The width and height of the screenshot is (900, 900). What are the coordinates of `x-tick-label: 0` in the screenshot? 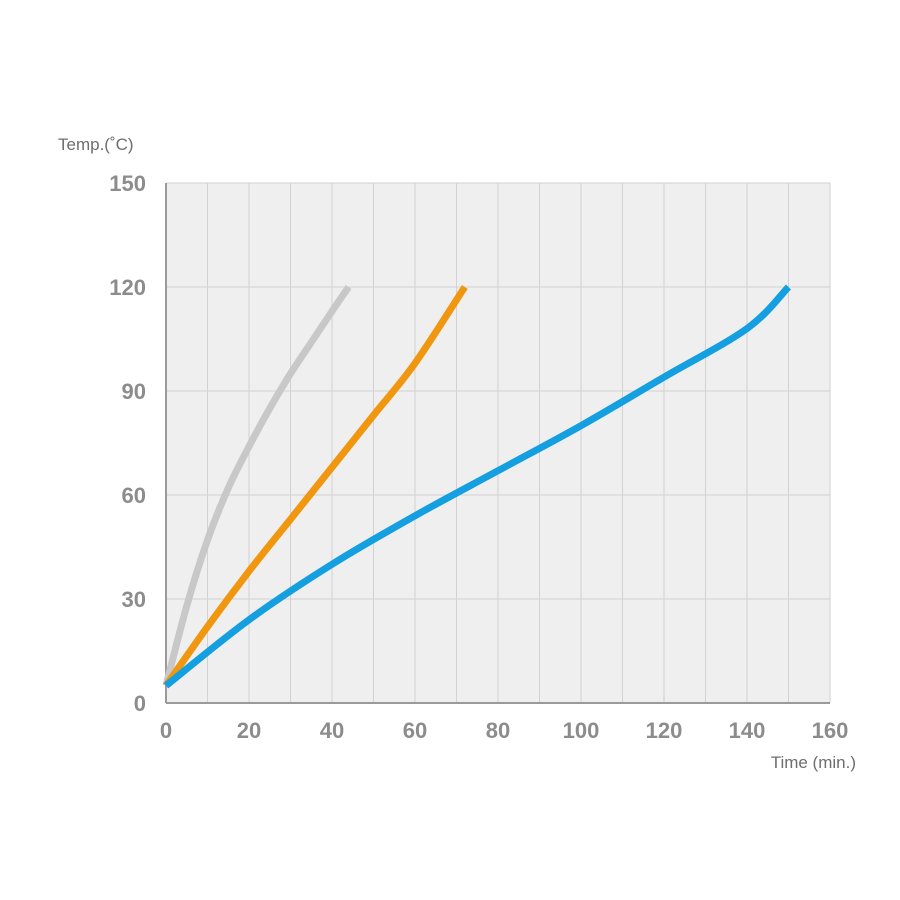 It's located at (166, 730).